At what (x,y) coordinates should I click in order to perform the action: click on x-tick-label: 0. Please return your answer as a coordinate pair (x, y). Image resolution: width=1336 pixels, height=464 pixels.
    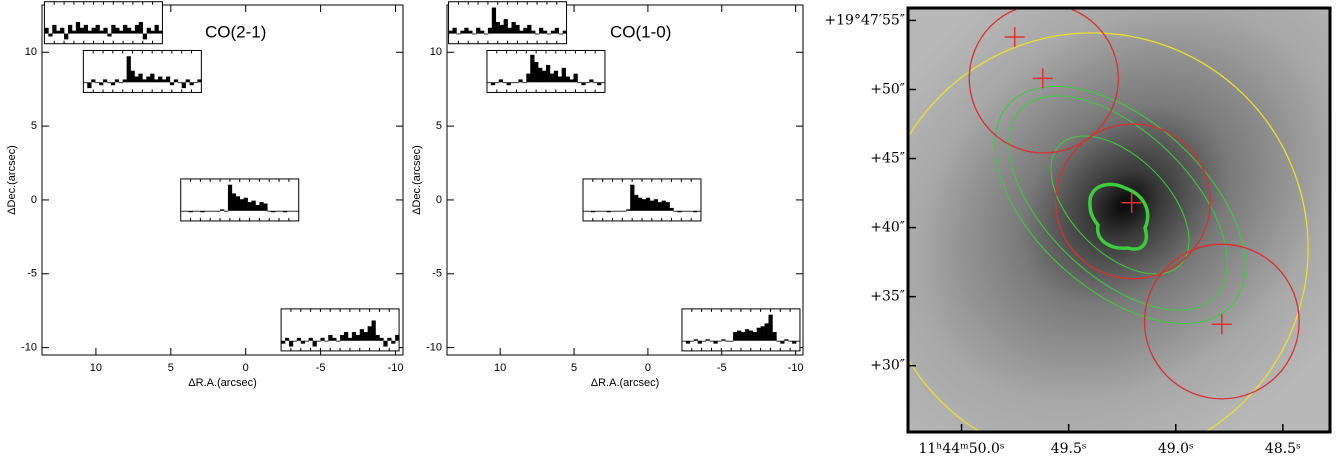
    Looking at the image, I should click on (246, 368).